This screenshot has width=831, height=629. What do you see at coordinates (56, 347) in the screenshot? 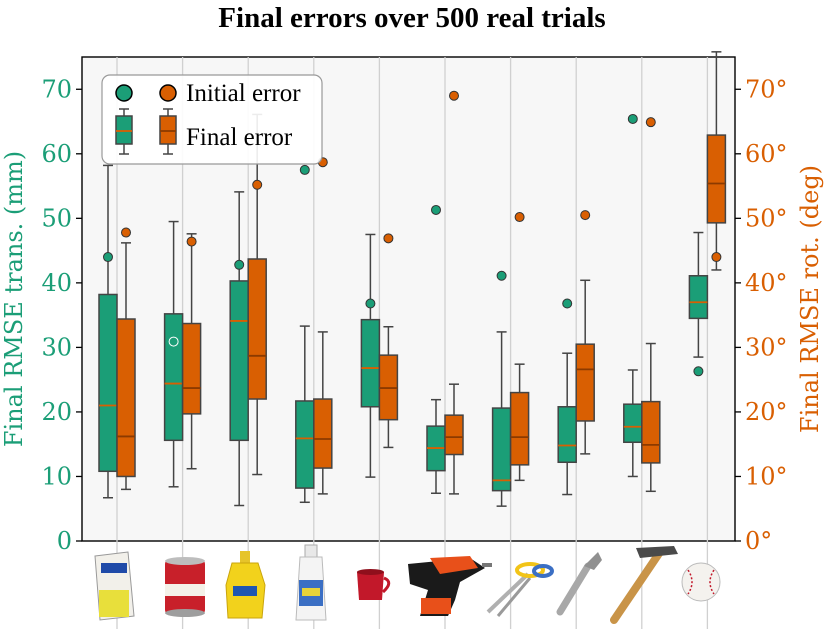
I see `left-tick-label: 30` at bounding box center [56, 347].